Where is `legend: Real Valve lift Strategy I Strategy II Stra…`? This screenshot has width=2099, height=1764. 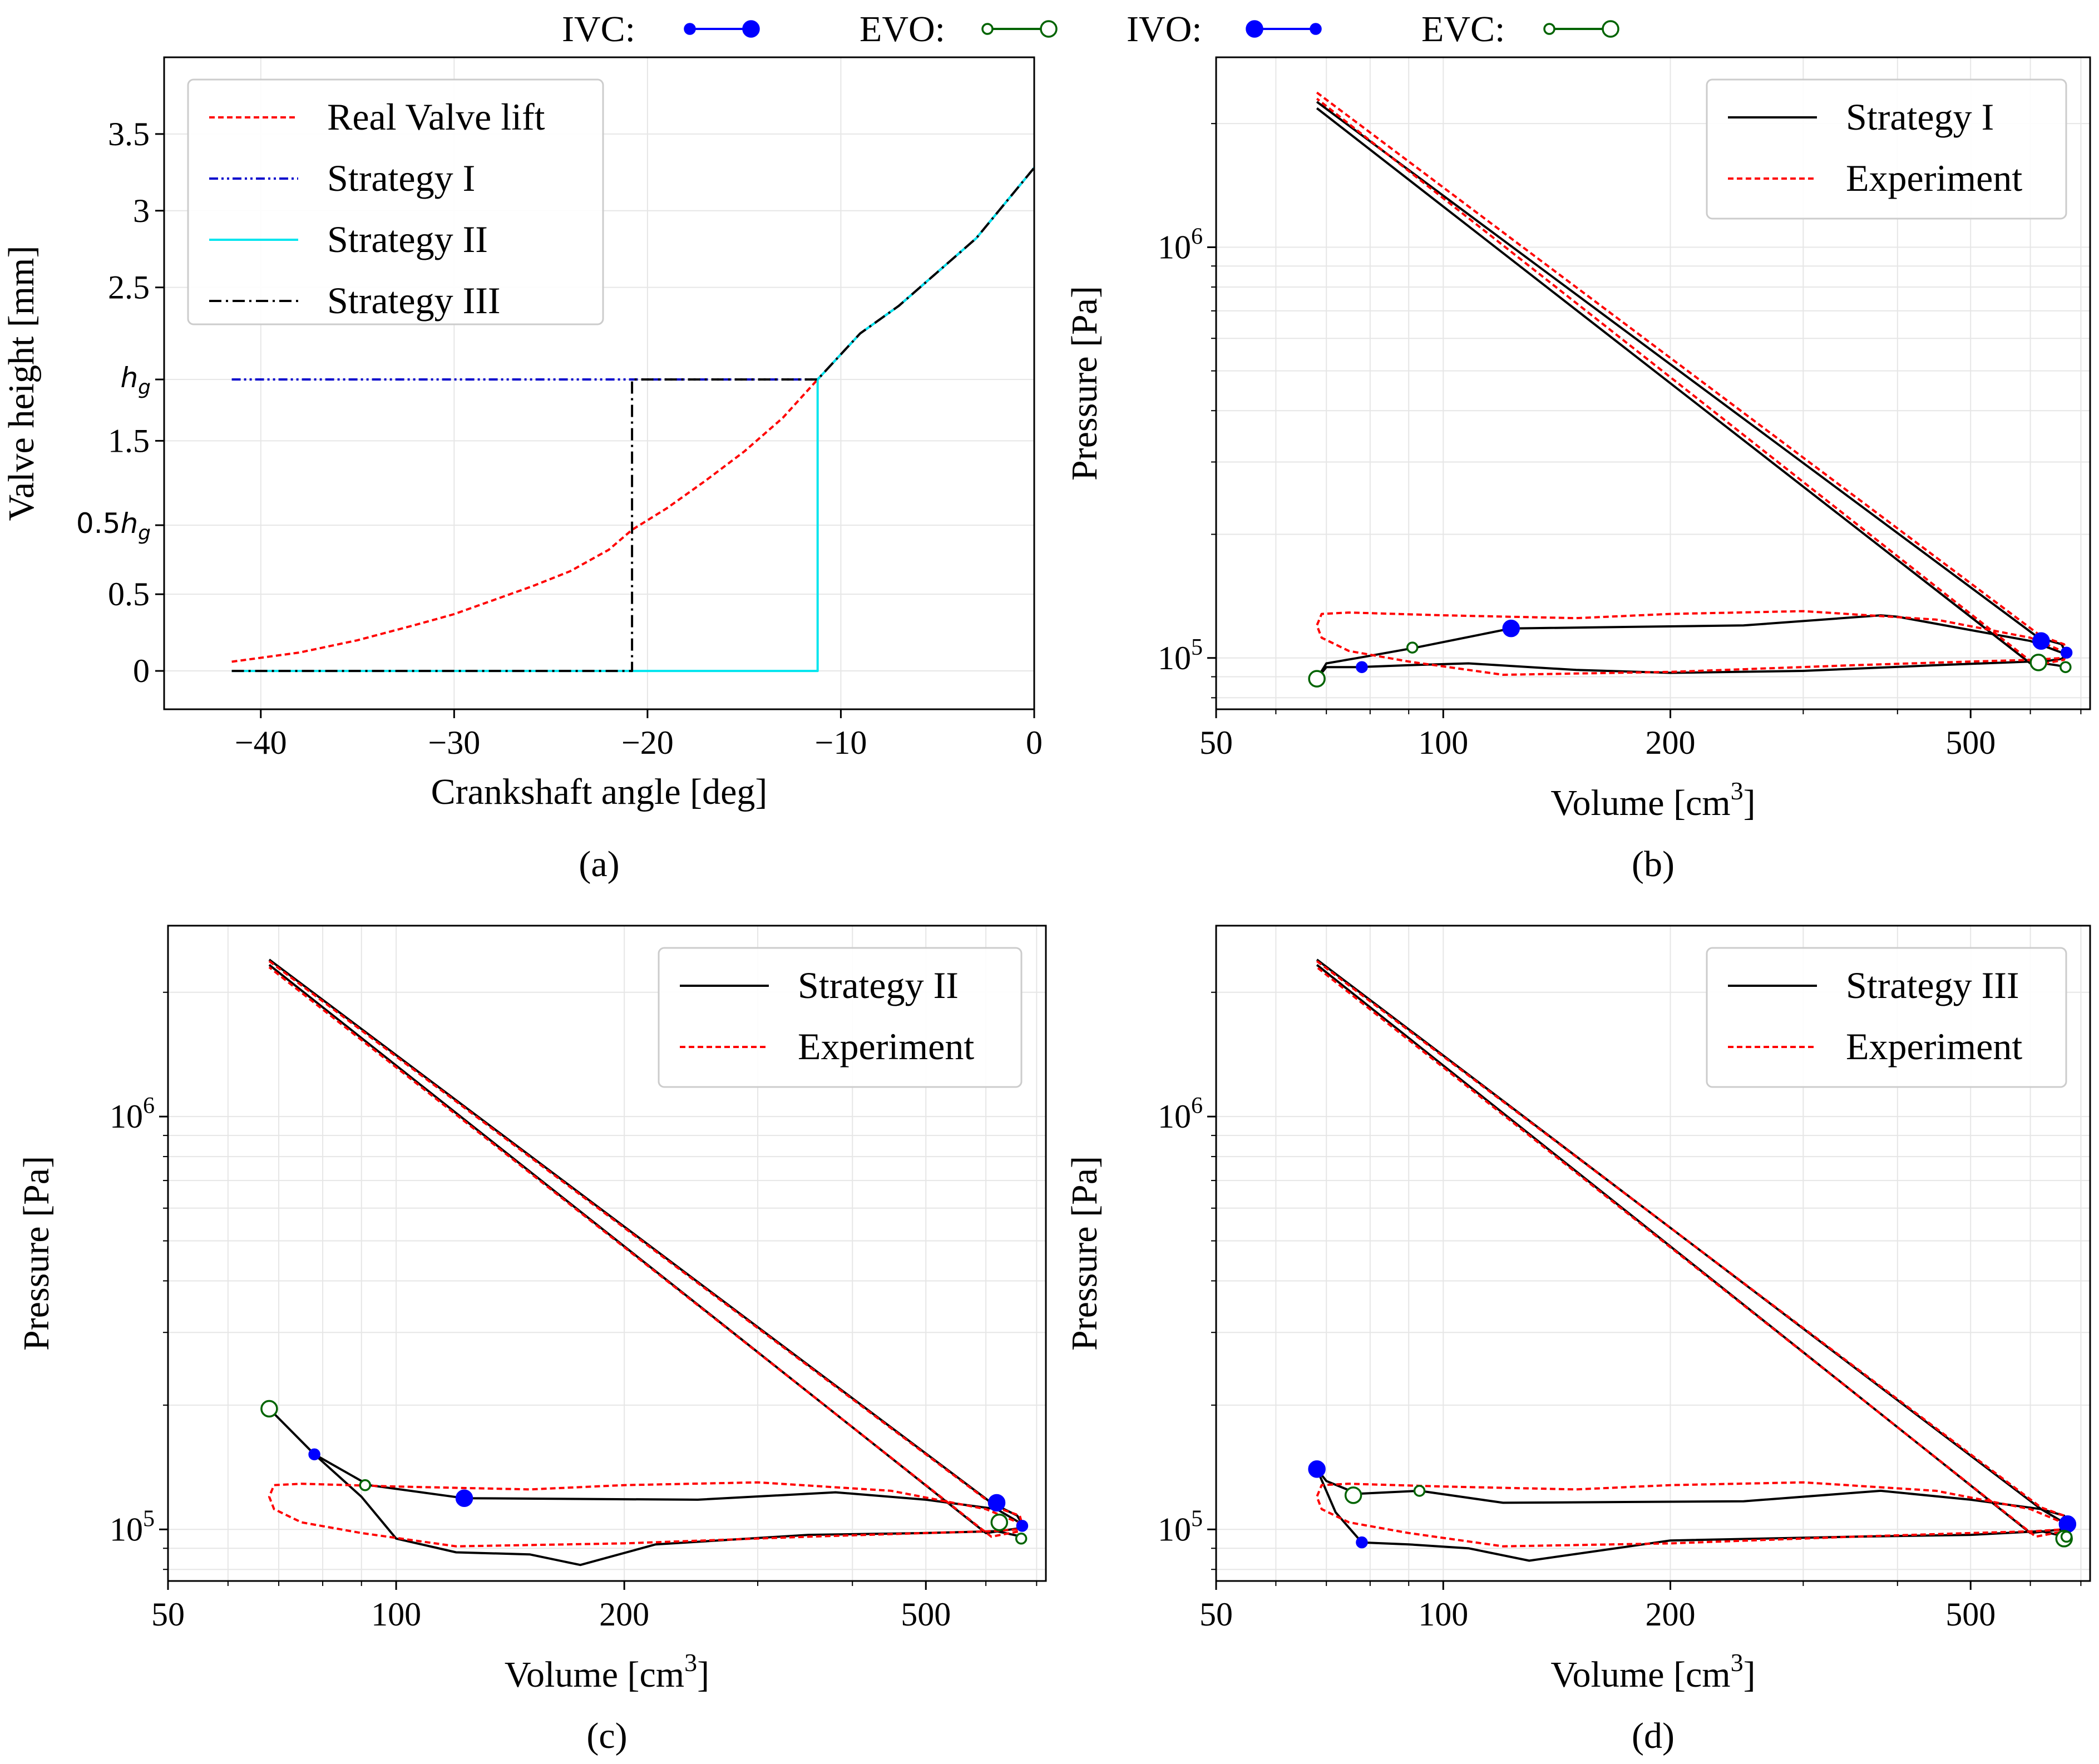 legend: Real Valve lift Strategy I Strategy II Stra… is located at coordinates (396, 201).